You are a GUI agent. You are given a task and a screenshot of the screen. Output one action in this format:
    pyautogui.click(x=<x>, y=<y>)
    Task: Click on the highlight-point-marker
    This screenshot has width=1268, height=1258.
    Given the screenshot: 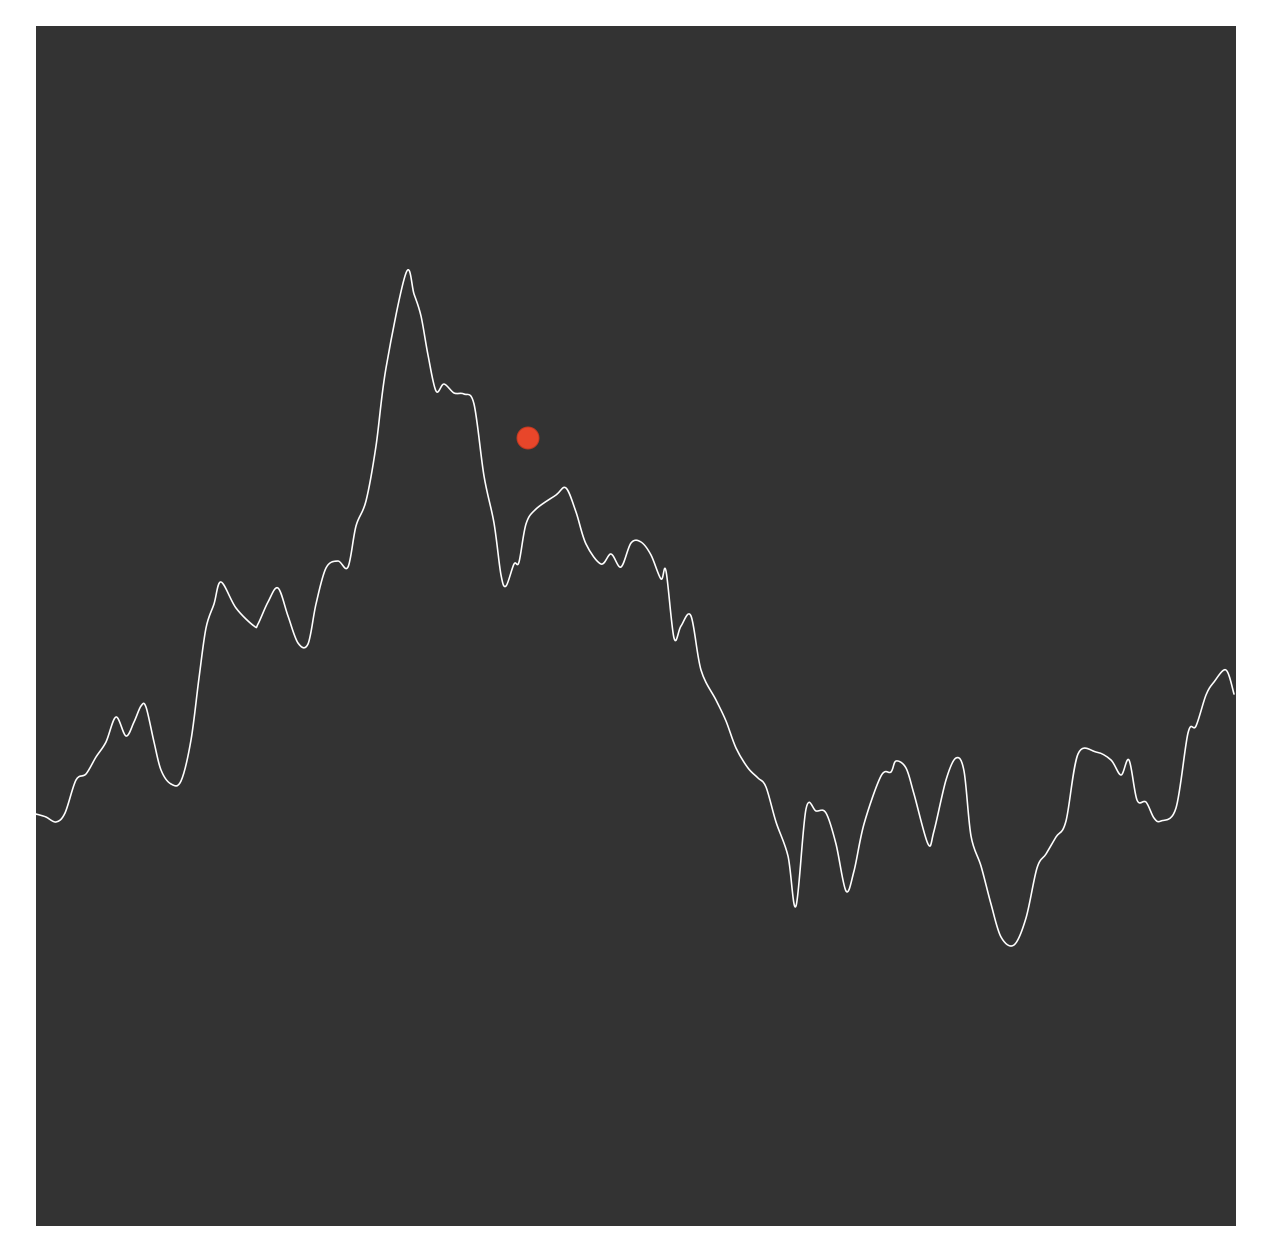 What is the action you would take?
    pyautogui.click(x=528, y=438)
    